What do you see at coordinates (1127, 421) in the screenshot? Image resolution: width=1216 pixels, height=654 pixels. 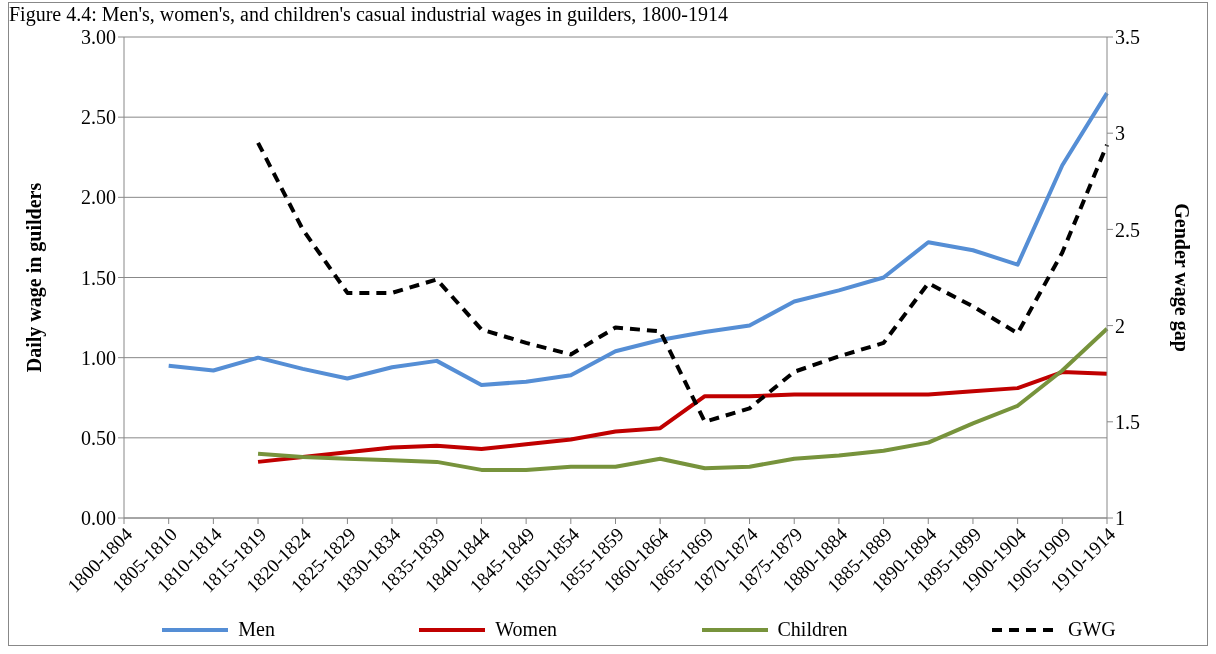 I see `y2-tick-label: 1.5` at bounding box center [1127, 421].